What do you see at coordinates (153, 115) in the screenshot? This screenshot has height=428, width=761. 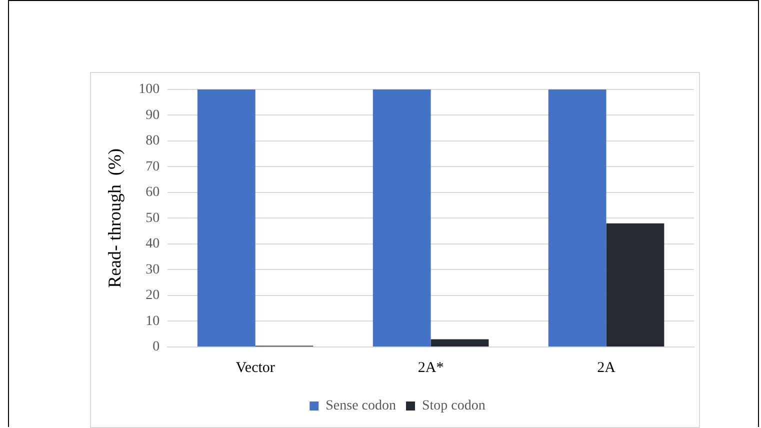 I see `y-tick-label: 90` at bounding box center [153, 115].